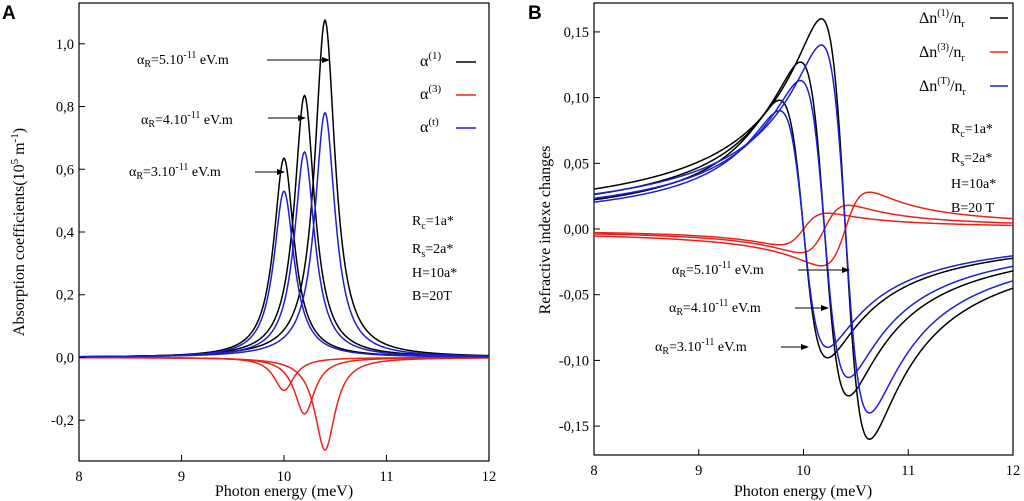 The width and height of the screenshot is (1024, 501). I want to click on legend-b-dn1: Δn(1)/nr, so click(942, 19).